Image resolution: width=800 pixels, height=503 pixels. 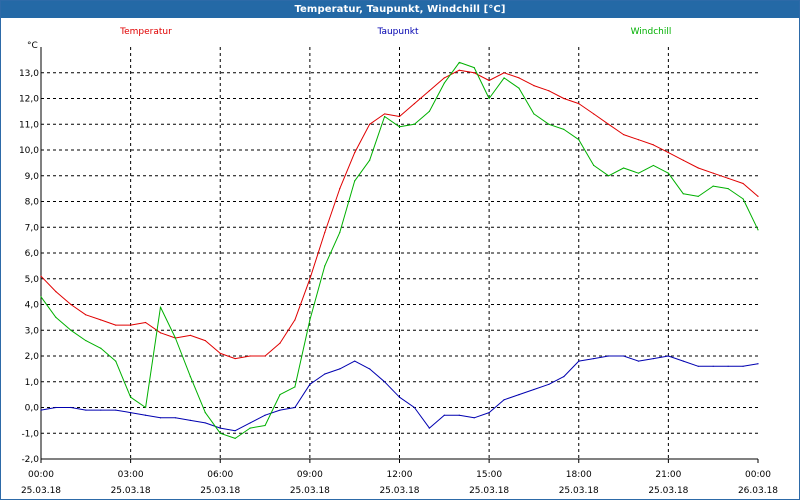 What do you see at coordinates (32, 306) in the screenshot?
I see `y-tick-label: 4,0` at bounding box center [32, 306].